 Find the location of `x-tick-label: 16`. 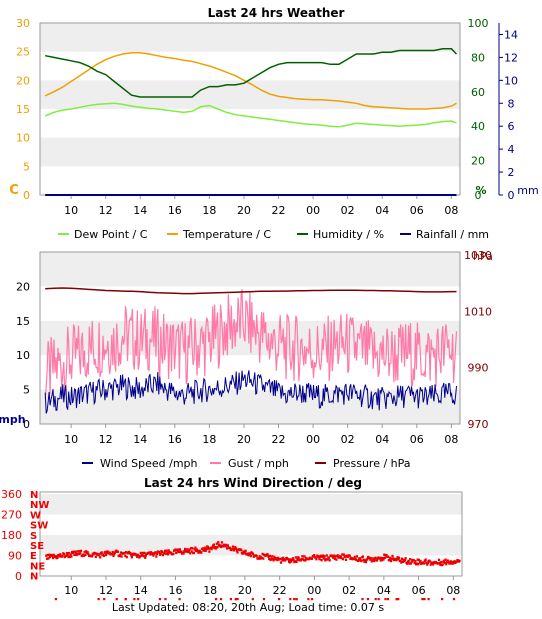

x-tick-label: 16 is located at coordinates (175, 590).